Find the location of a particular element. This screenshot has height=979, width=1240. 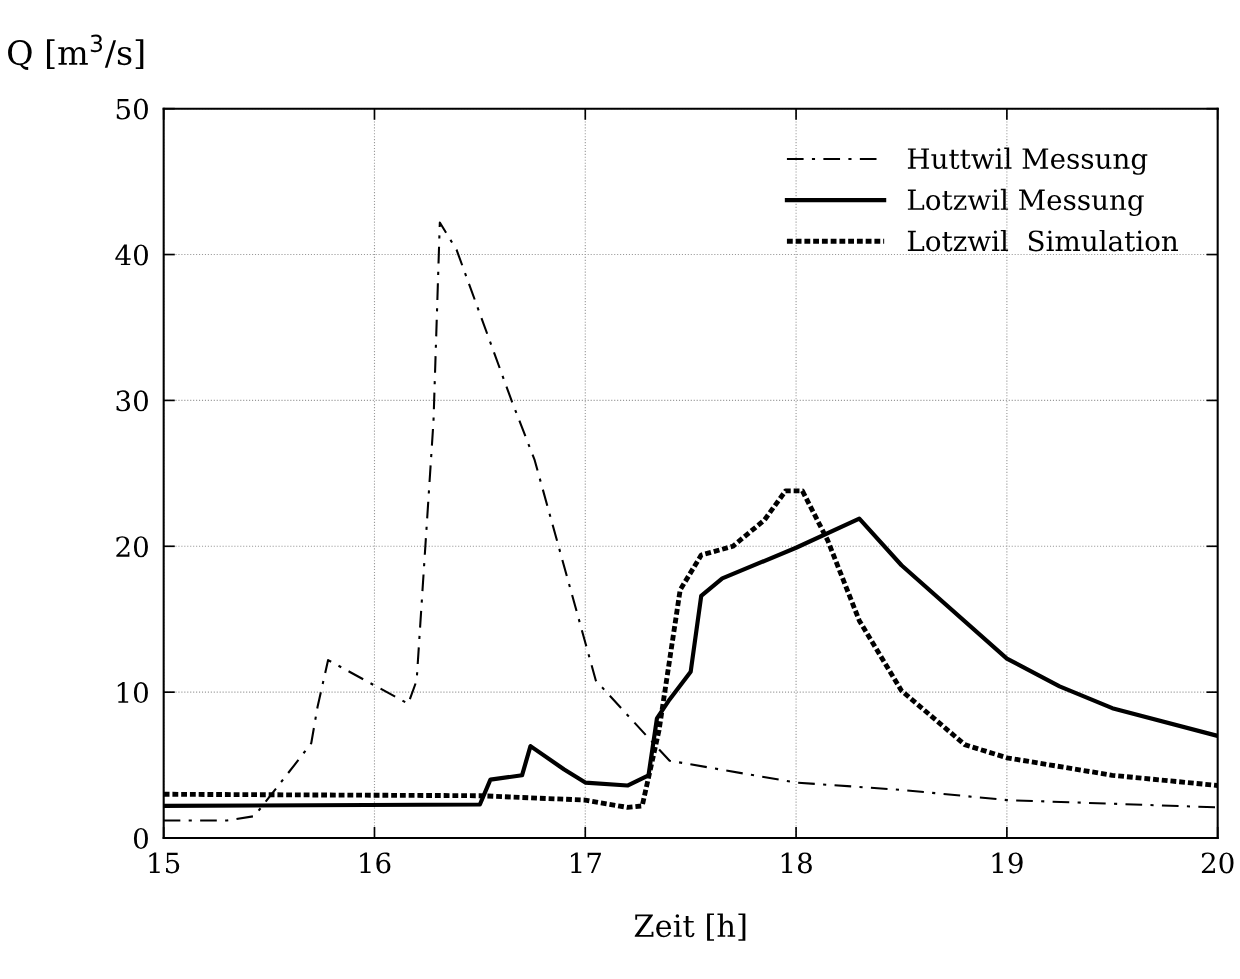

y-tick-label: 10 is located at coordinates (132, 693).